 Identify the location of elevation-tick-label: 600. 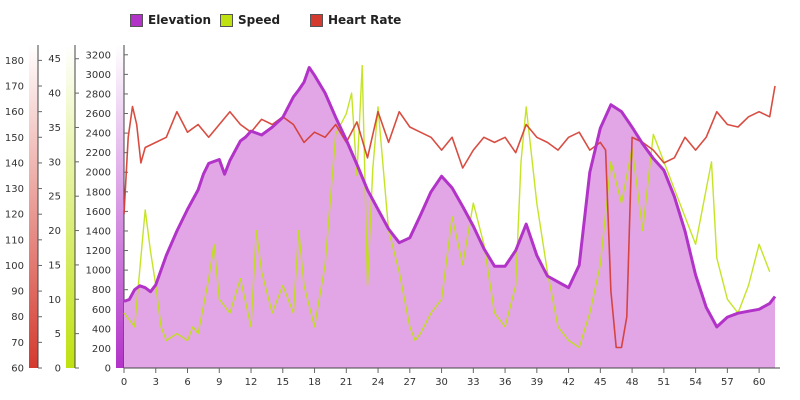
(101, 310).